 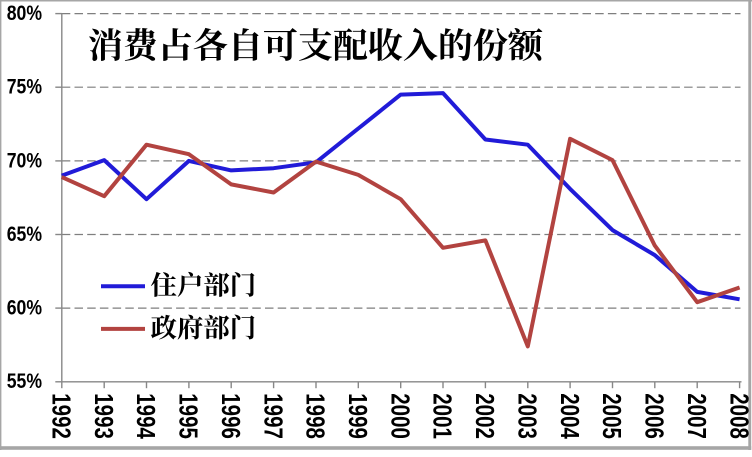 I want to click on svg-text: 1992, so click(x=61, y=416).